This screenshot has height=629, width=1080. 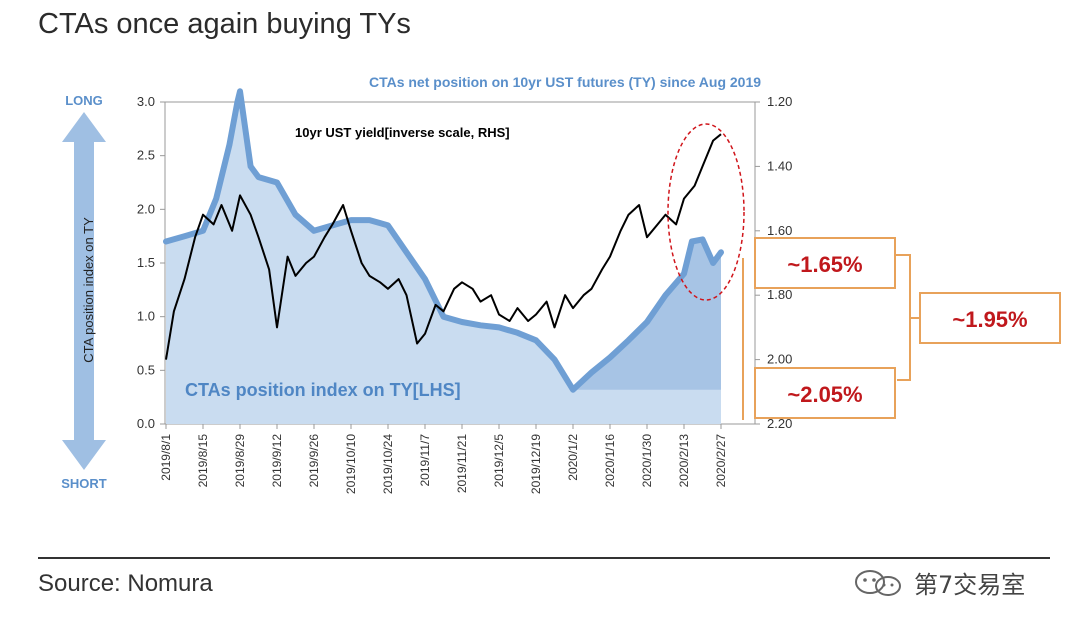 What do you see at coordinates (684, 461) in the screenshot?
I see `x-tick-label: 2020/2/13` at bounding box center [684, 461].